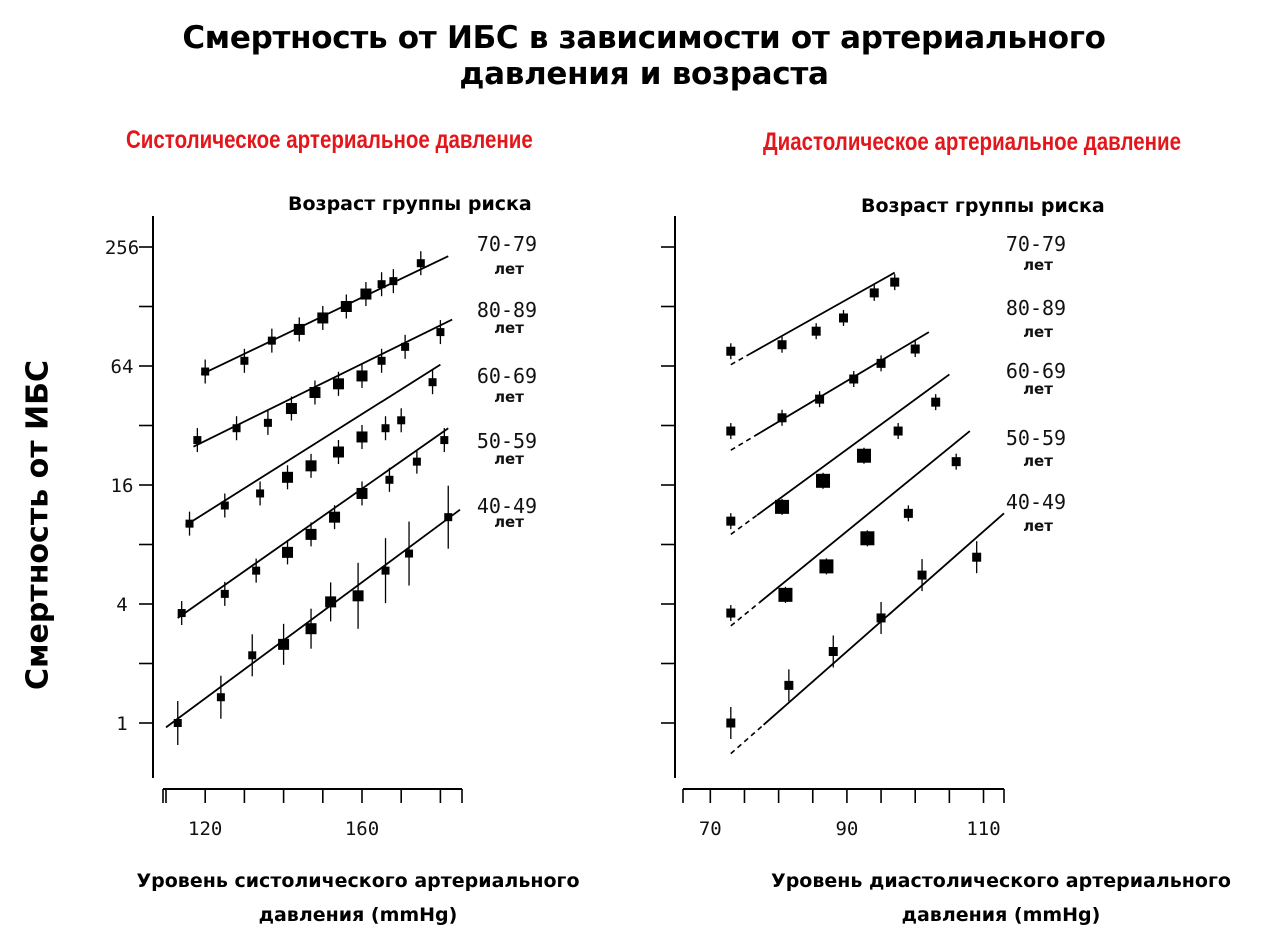  What do you see at coordinates (507, 506) in the screenshot?
I see `systolic-series-40-49-legend-label: 40-49` at bounding box center [507, 506].